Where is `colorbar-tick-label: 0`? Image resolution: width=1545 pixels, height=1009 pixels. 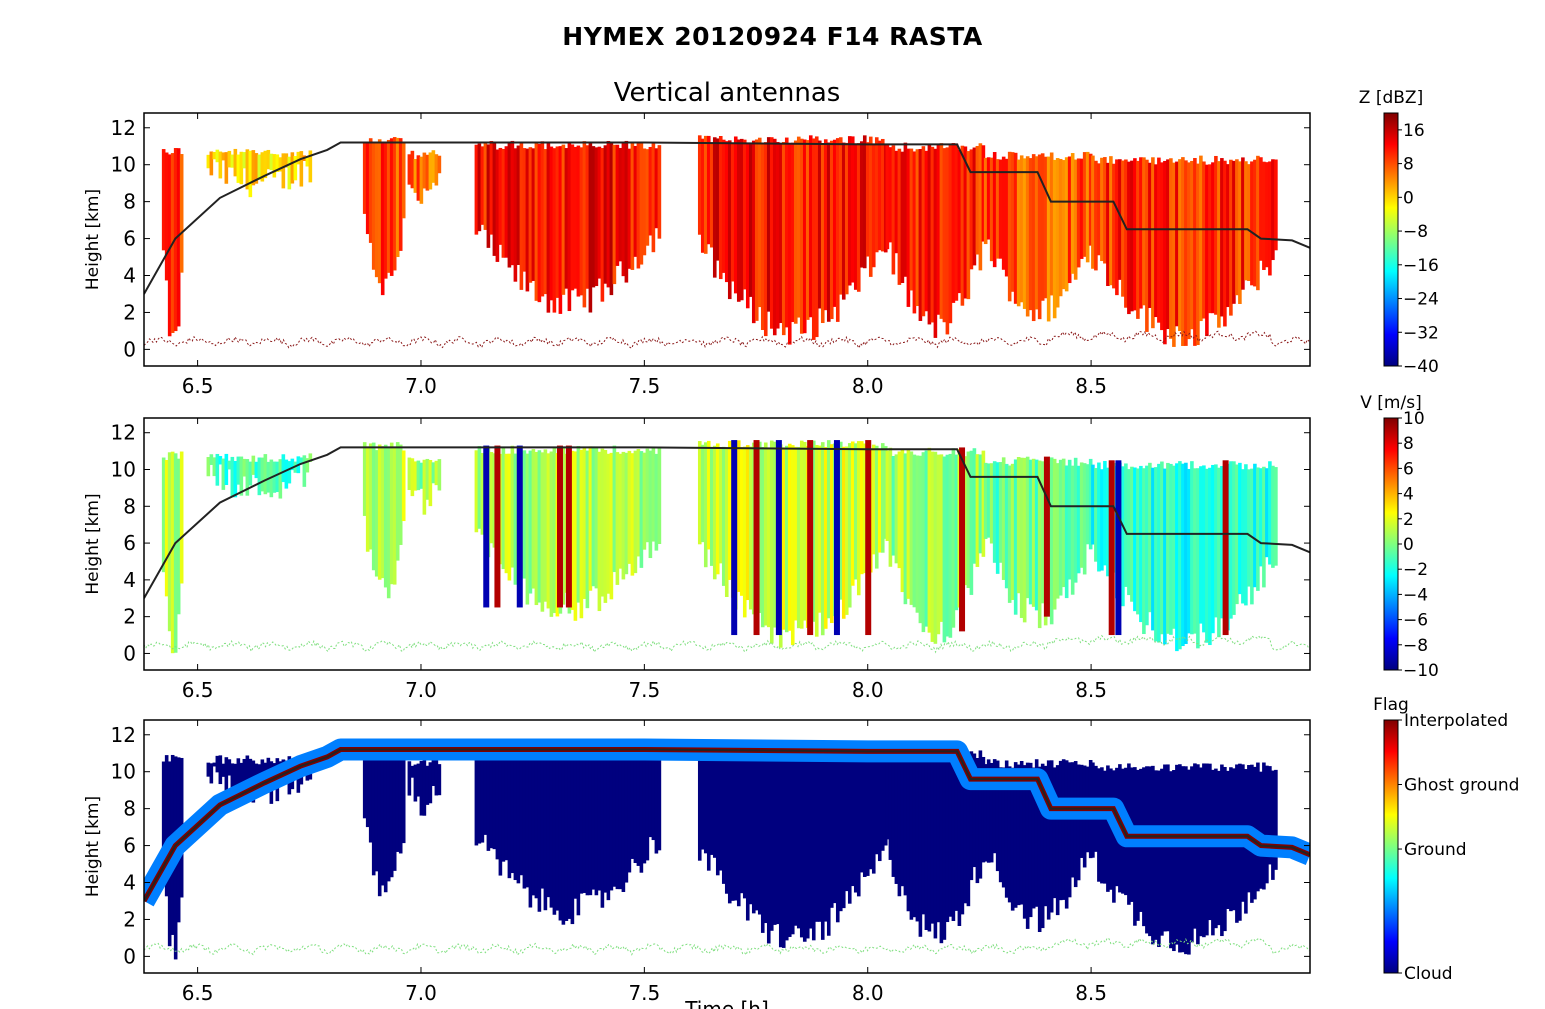
colorbar-tick-label: 0 is located at coordinates (1408, 545).